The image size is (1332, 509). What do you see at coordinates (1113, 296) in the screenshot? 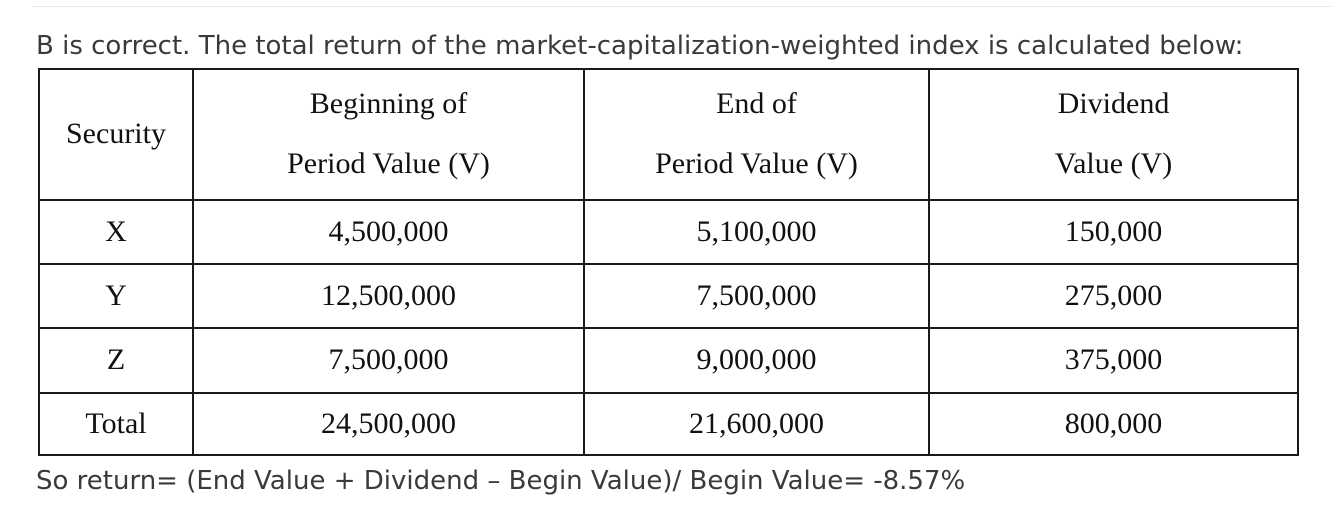
I see `cell-dividend-value: 275,000` at bounding box center [1113, 296].